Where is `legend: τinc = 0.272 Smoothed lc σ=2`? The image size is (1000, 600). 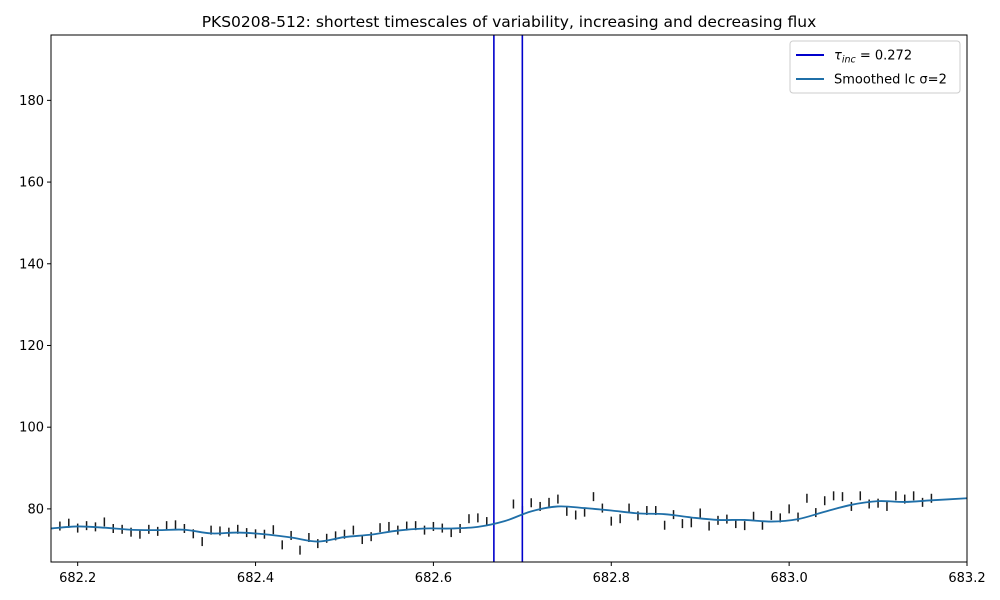 legend: τinc = 0.272 Smoothed lc σ=2 is located at coordinates (875, 67).